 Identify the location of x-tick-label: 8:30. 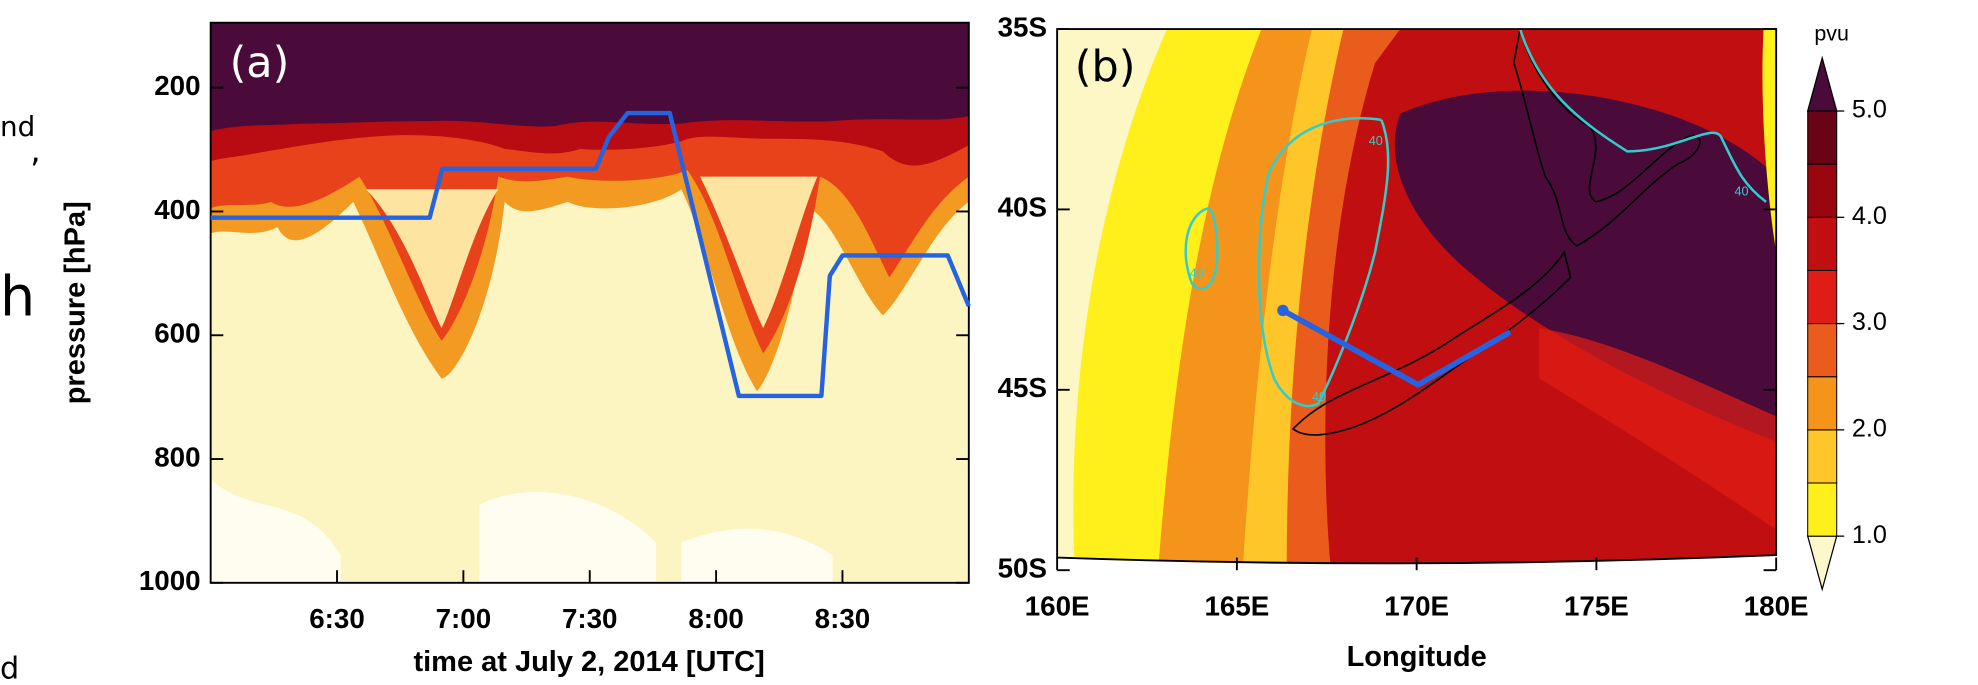
(843, 618).